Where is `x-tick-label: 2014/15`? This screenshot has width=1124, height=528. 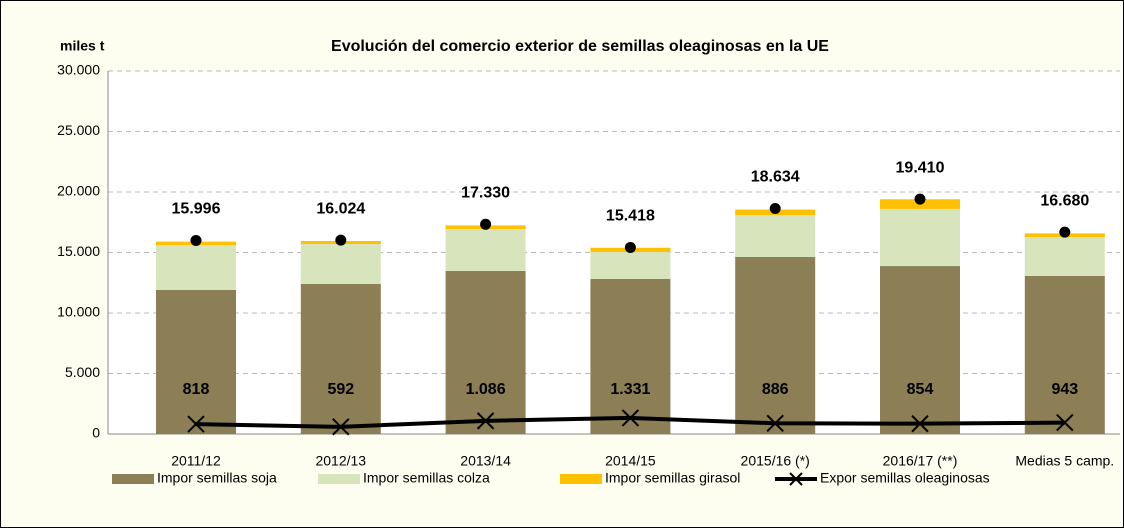
x-tick-label: 2014/15 is located at coordinates (630, 461).